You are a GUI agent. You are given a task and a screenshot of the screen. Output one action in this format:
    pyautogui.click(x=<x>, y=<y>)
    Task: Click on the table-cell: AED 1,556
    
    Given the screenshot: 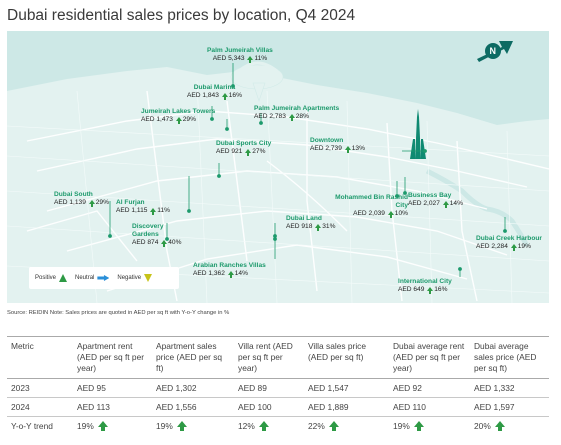 What is the action you would take?
    pyautogui.click(x=193, y=407)
    